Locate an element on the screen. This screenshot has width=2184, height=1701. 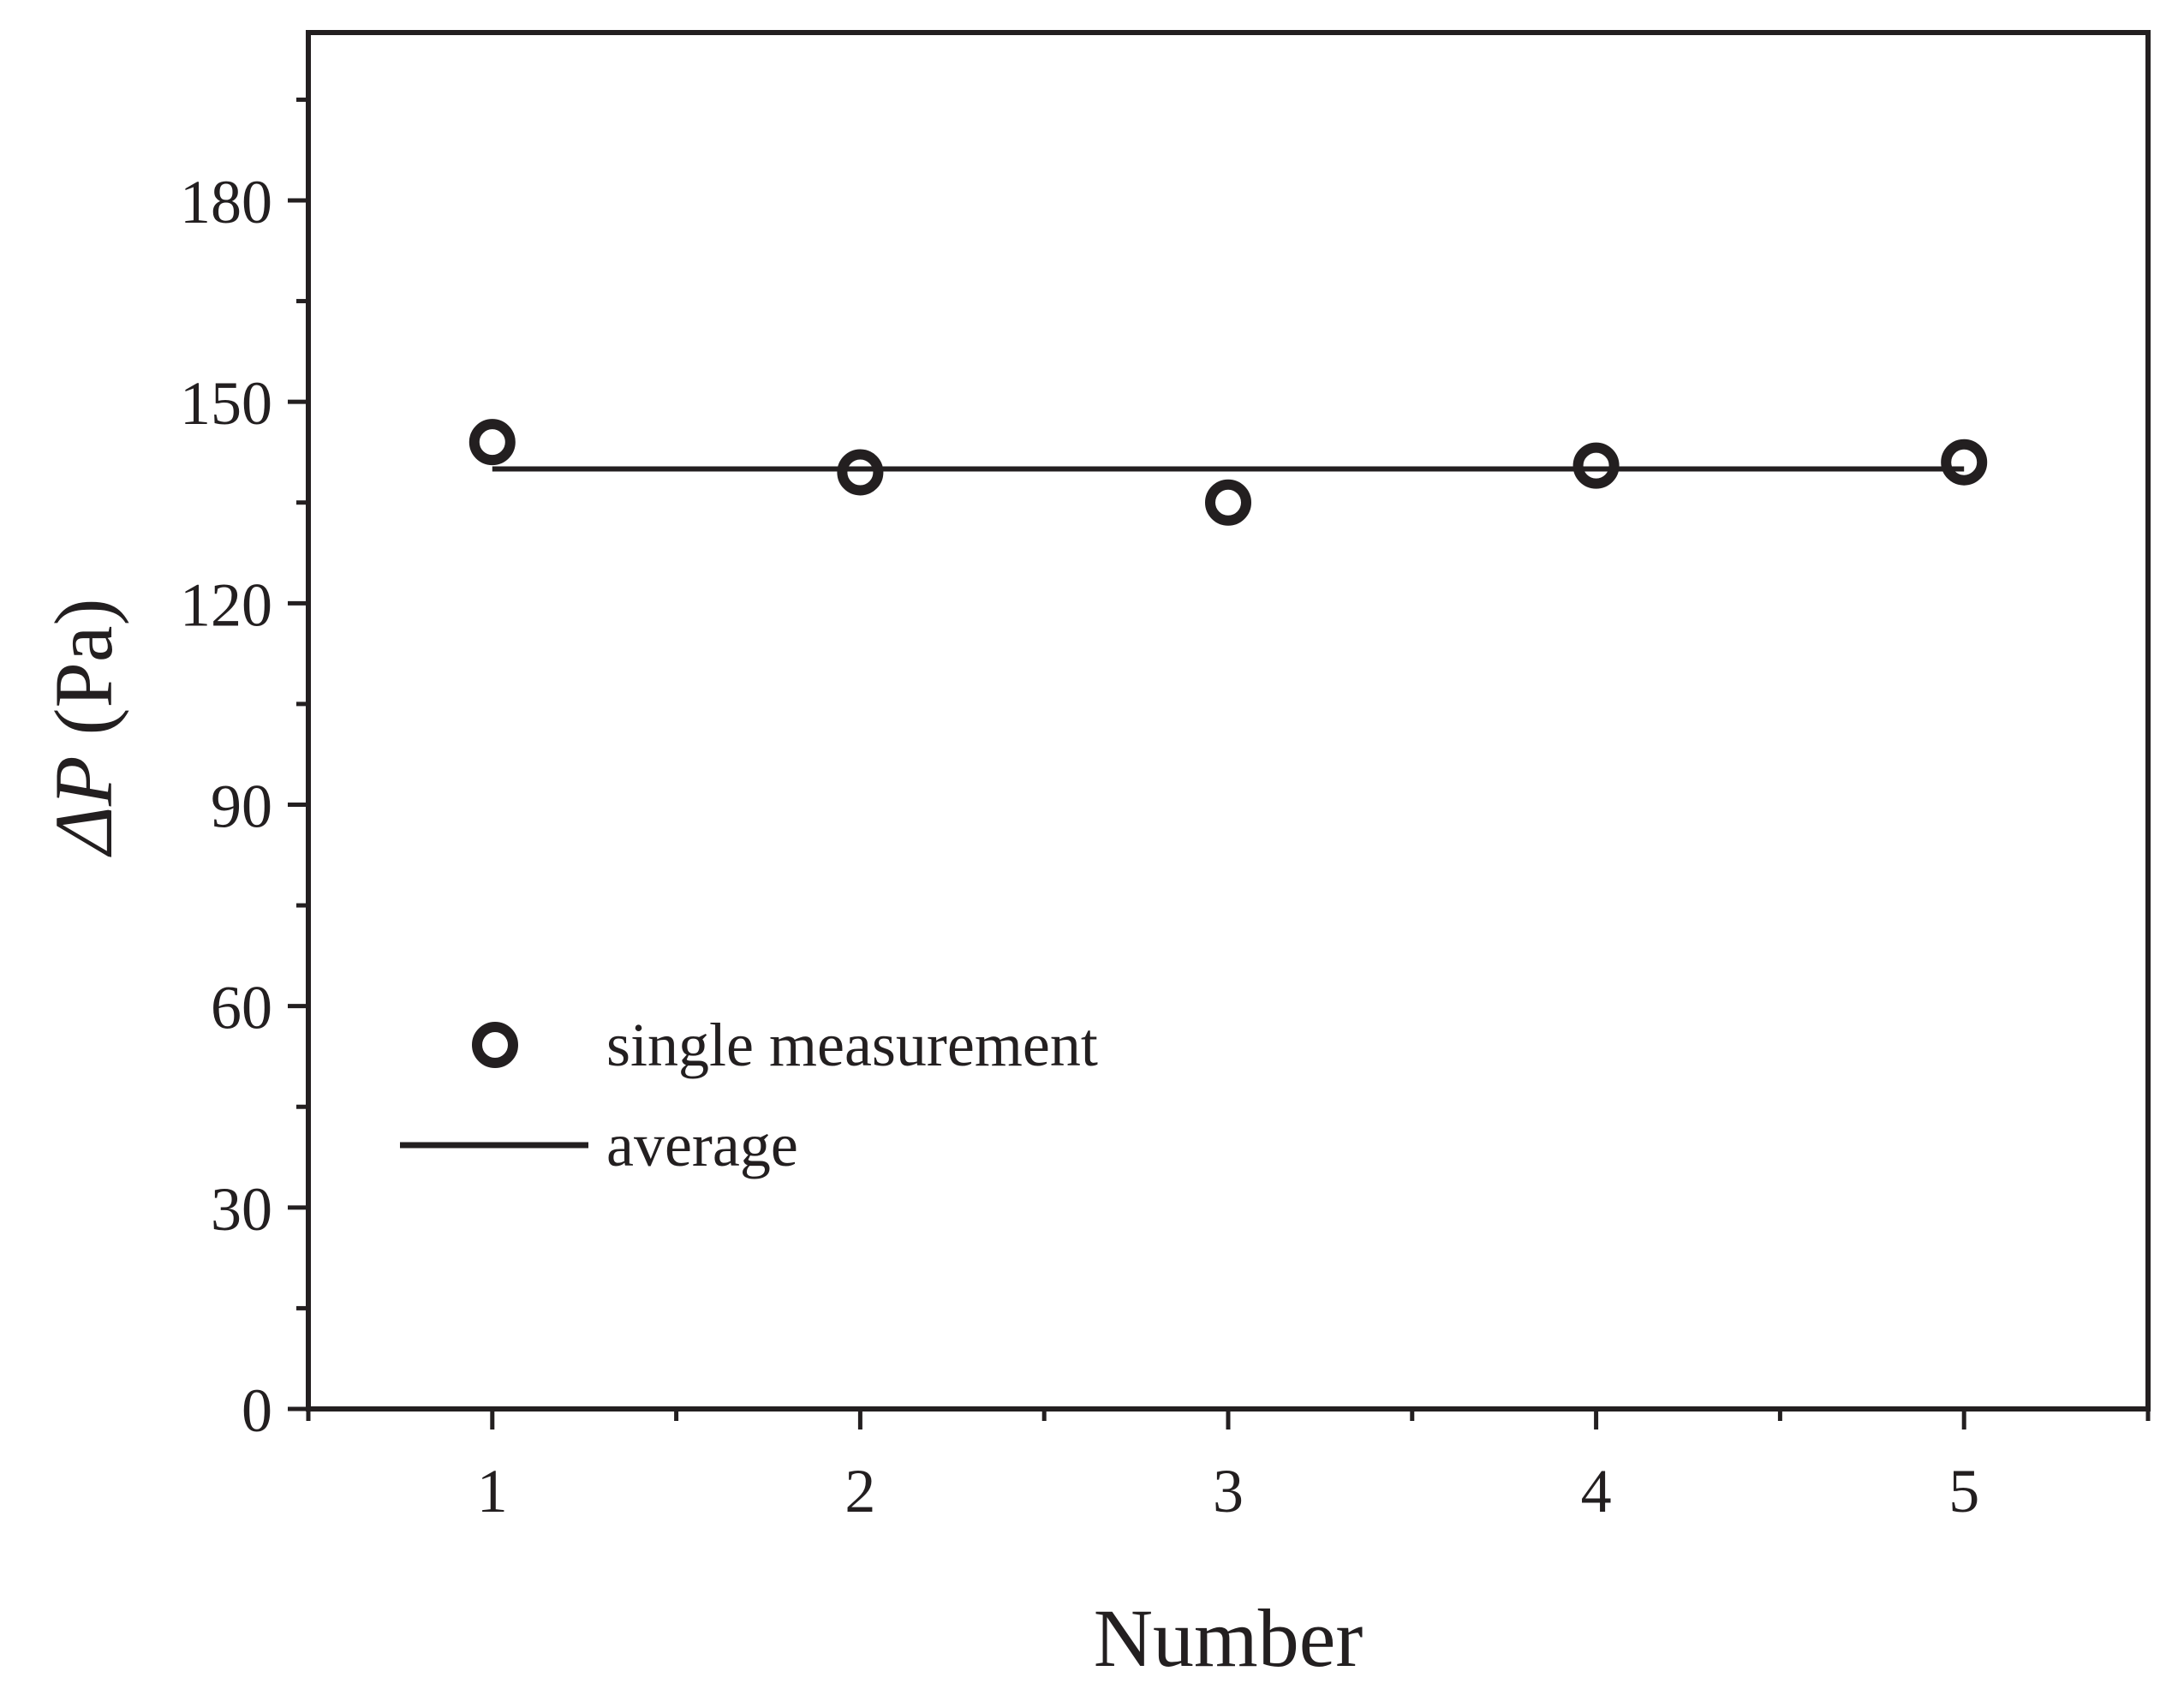
x-tick-label-5: 5 is located at coordinates (1964, 1491).